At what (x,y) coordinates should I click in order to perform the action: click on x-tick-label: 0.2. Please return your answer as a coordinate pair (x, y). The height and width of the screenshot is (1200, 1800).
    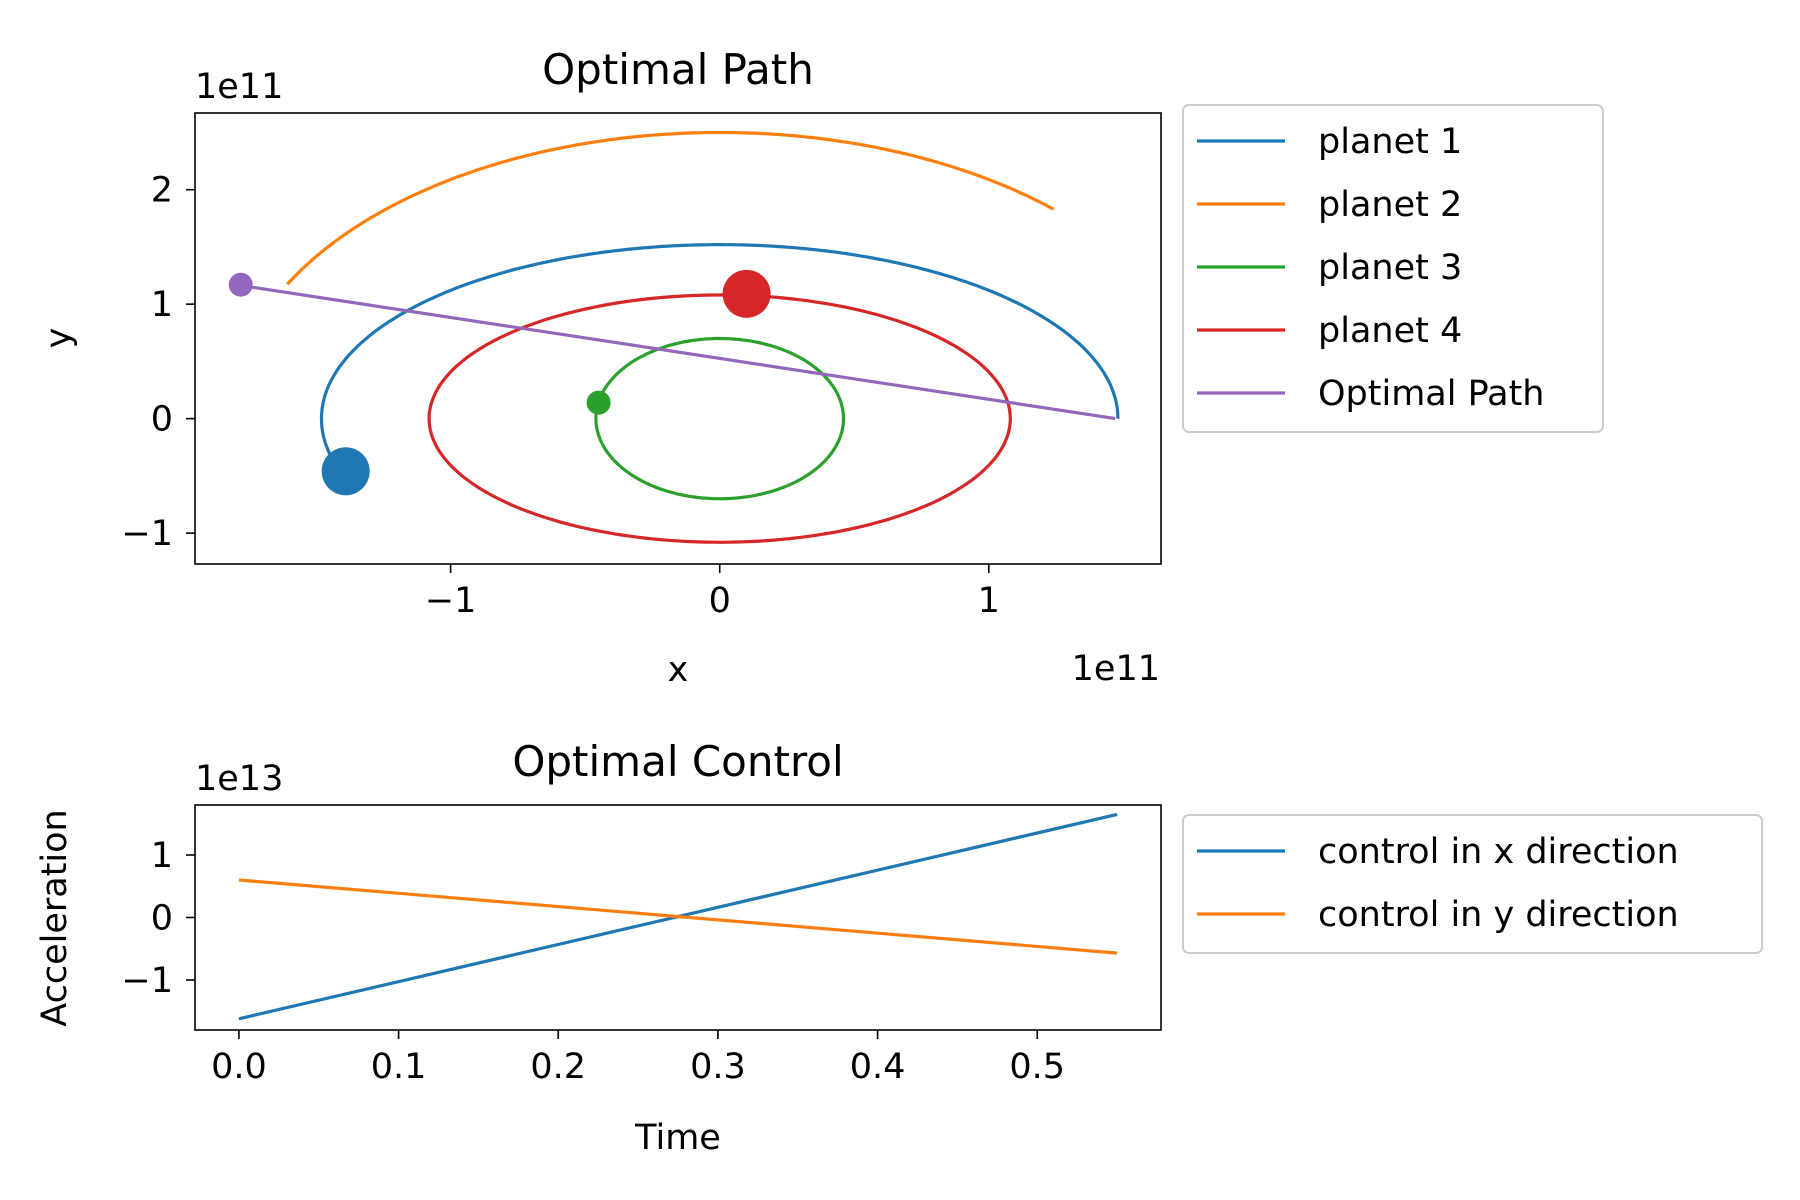
    Looking at the image, I should click on (558, 1067).